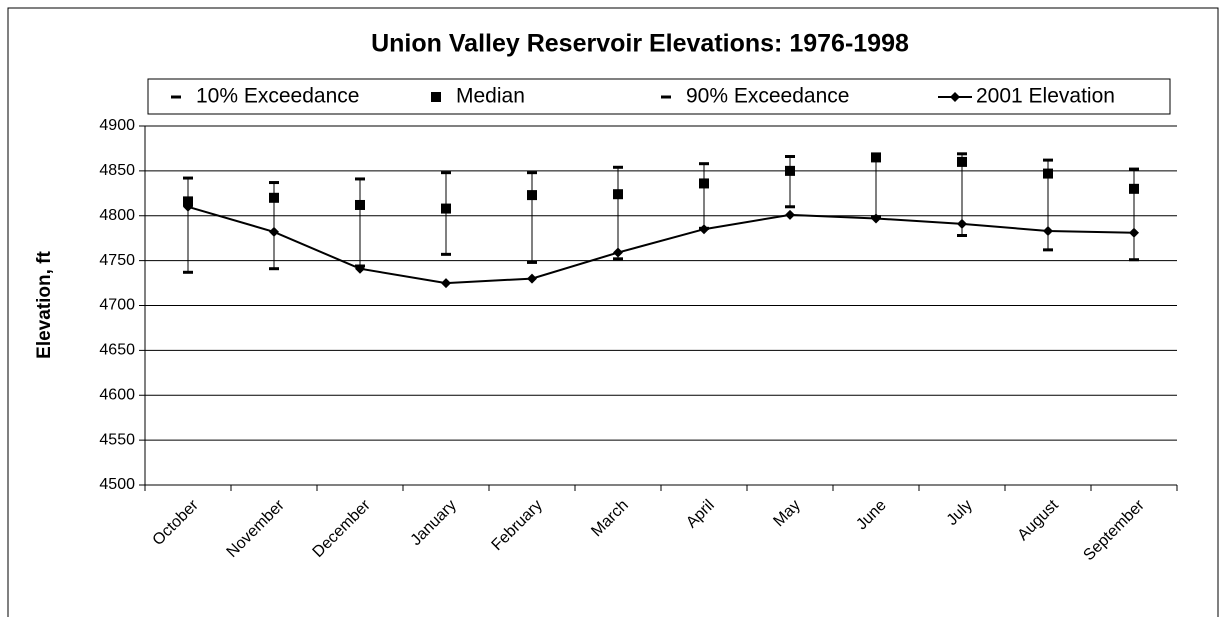 The width and height of the screenshot is (1227, 622). Describe the element at coordinates (117, 260) in the screenshot. I see `y-tick-label: 4750` at that location.